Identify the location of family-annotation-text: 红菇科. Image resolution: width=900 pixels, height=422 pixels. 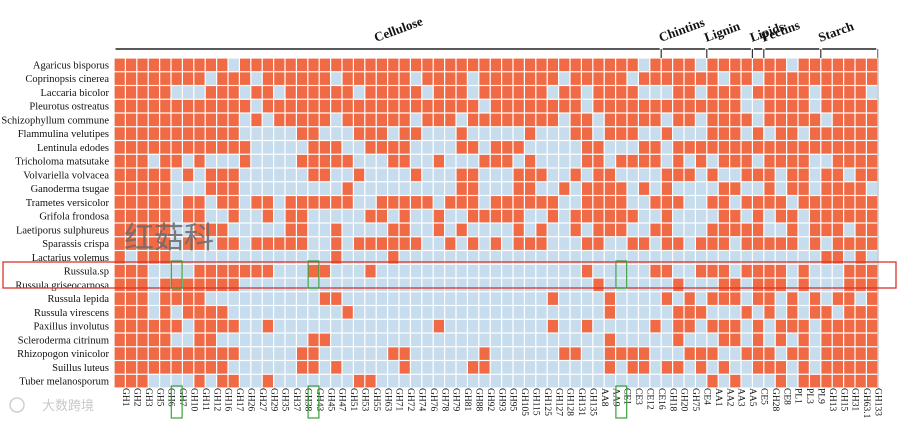
(169, 238).